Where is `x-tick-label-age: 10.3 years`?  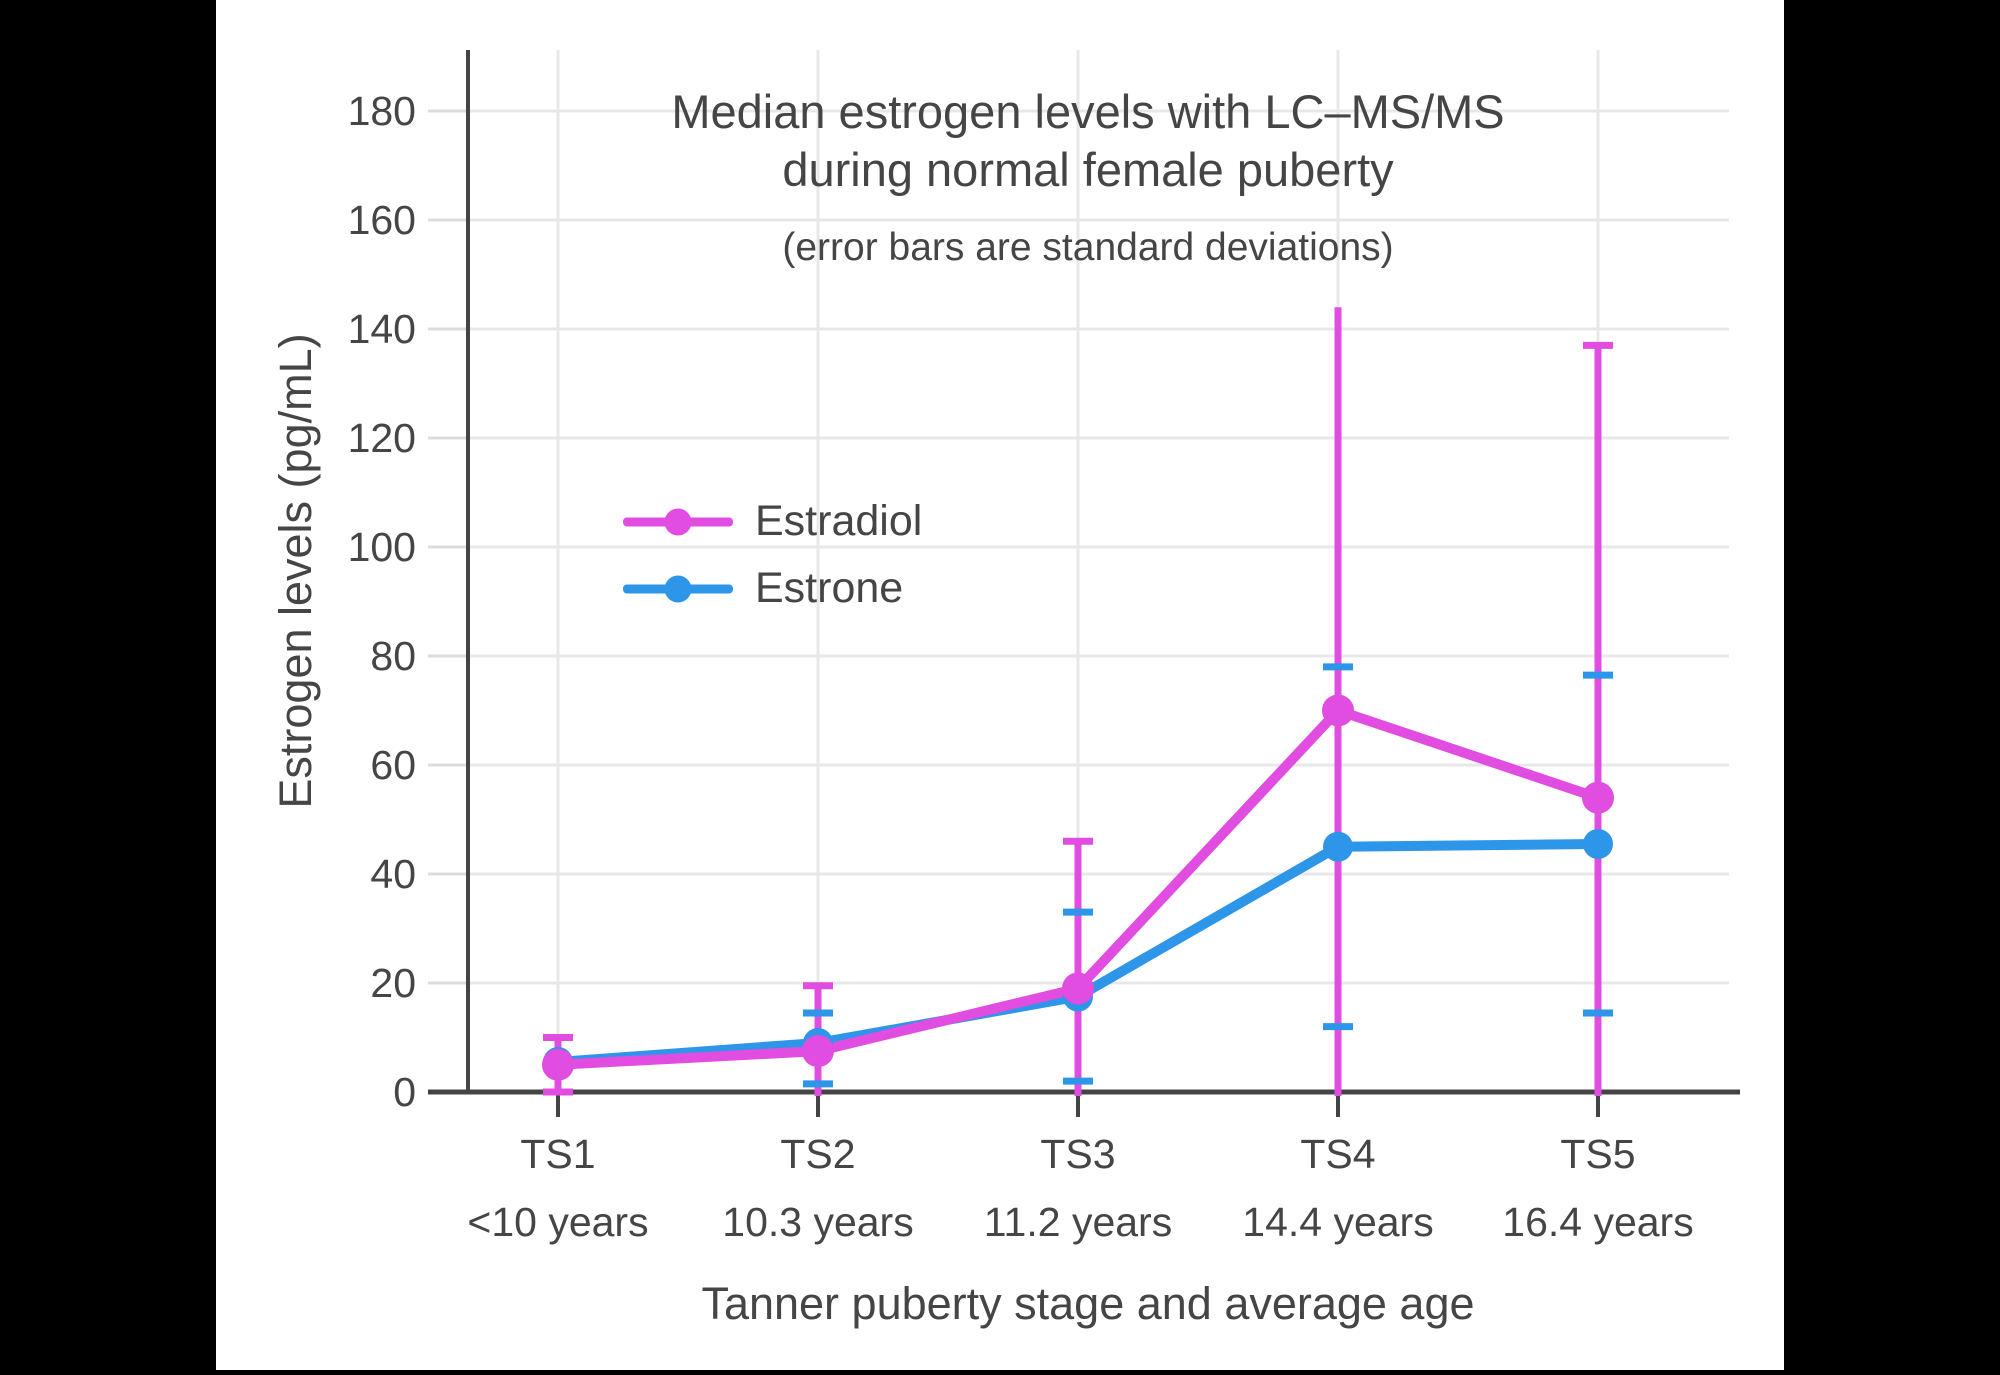
x-tick-label-age: 10.3 years is located at coordinates (817, 1222).